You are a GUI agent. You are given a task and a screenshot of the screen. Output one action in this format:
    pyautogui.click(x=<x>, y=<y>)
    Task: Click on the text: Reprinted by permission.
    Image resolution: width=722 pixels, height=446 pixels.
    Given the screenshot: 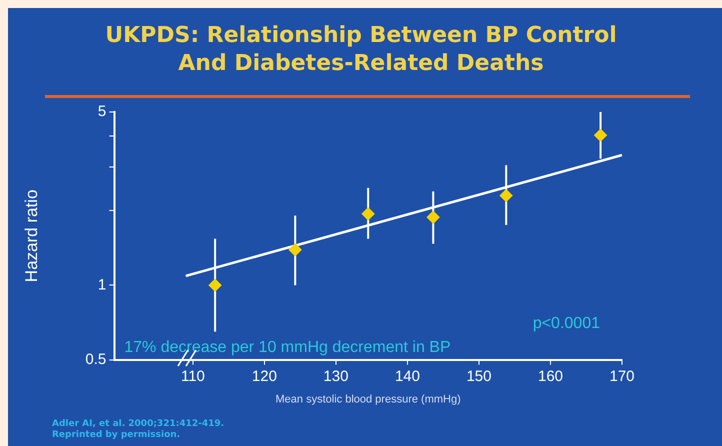 What is the action you would take?
    pyautogui.click(x=117, y=435)
    